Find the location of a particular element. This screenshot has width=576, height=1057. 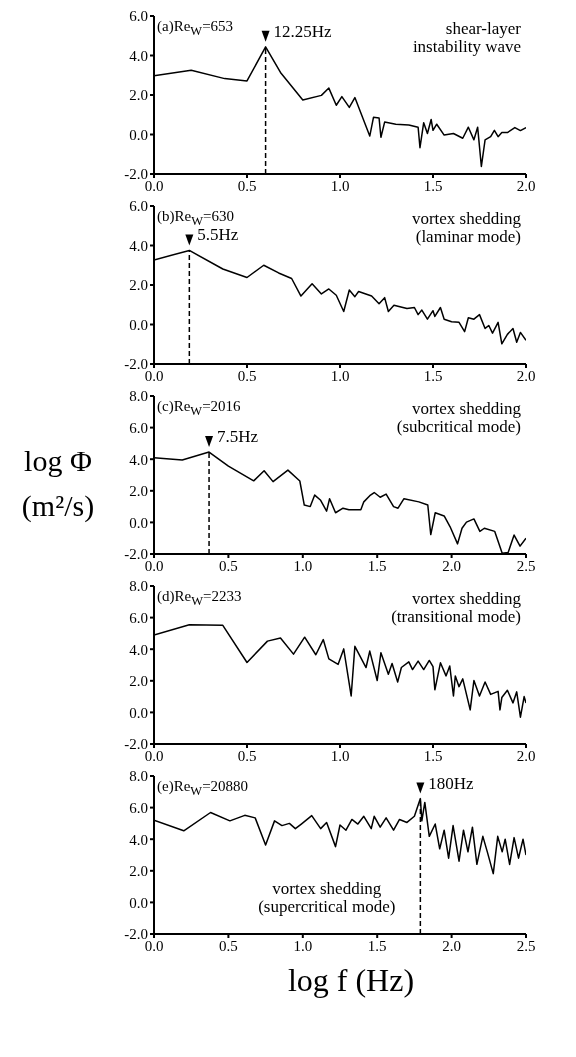

annotation: 12.25Hz is located at coordinates (303, 31).